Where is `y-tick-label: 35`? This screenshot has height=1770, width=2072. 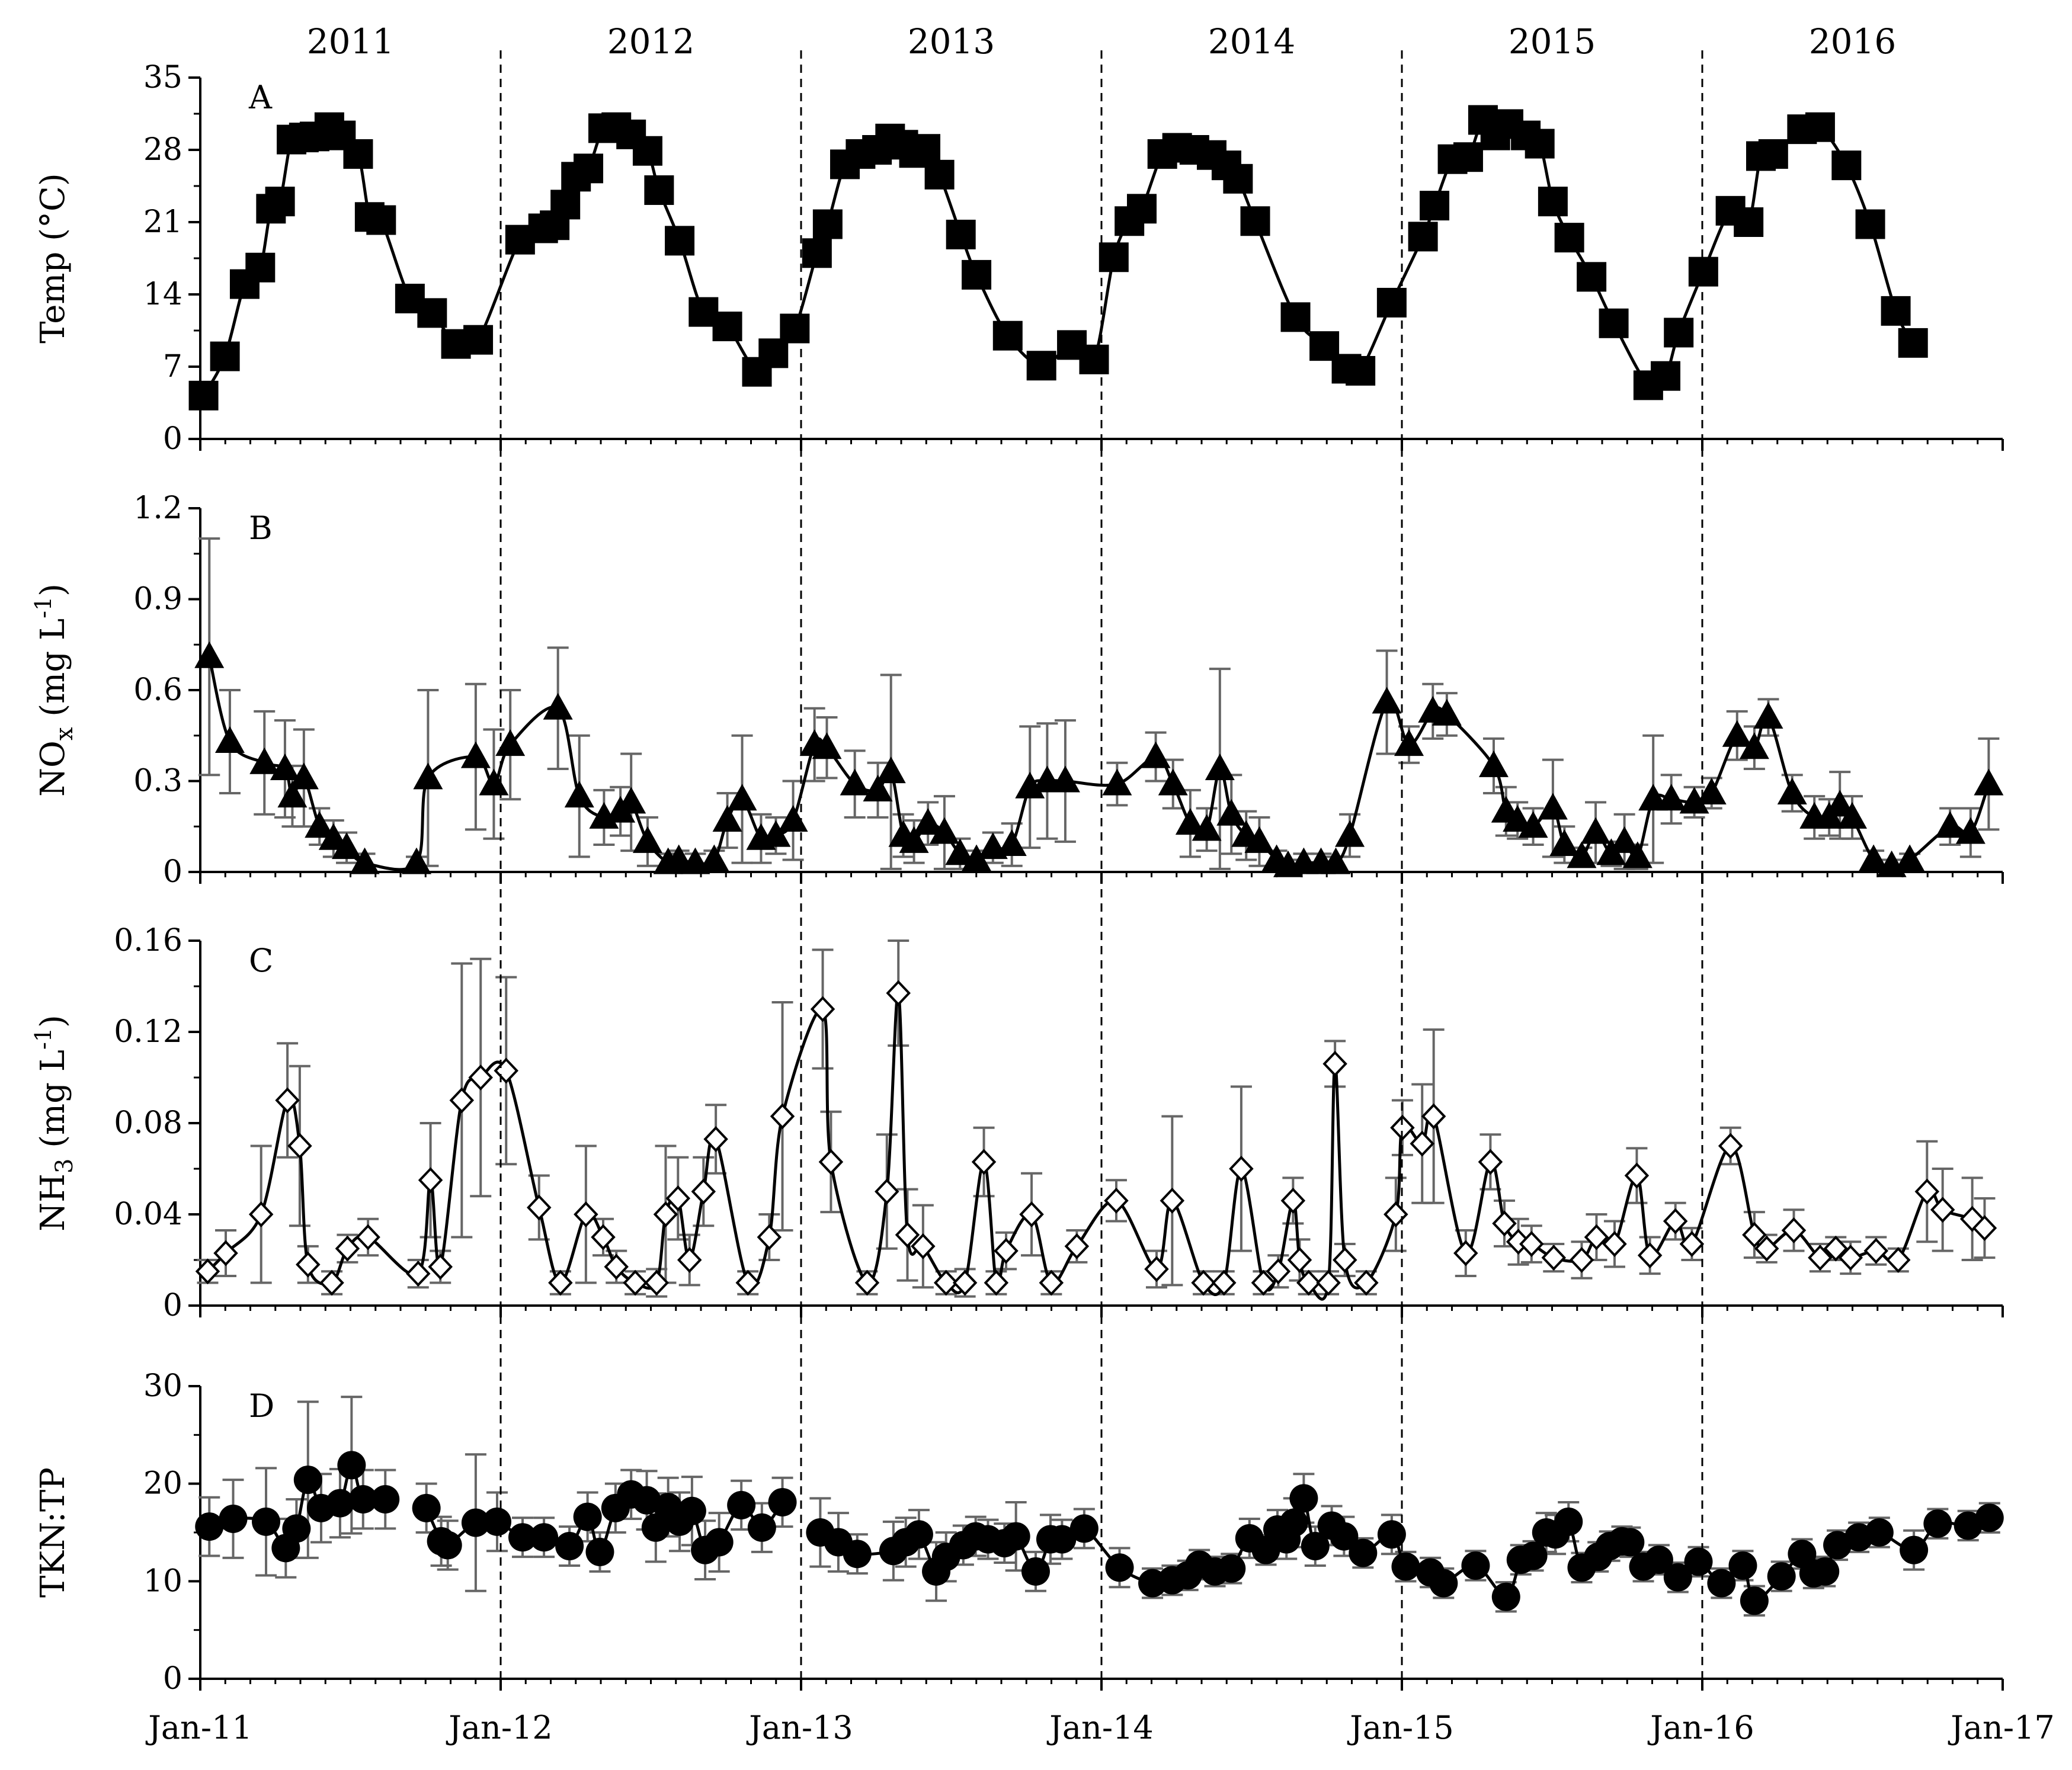
y-tick-label: 35 is located at coordinates (162, 78).